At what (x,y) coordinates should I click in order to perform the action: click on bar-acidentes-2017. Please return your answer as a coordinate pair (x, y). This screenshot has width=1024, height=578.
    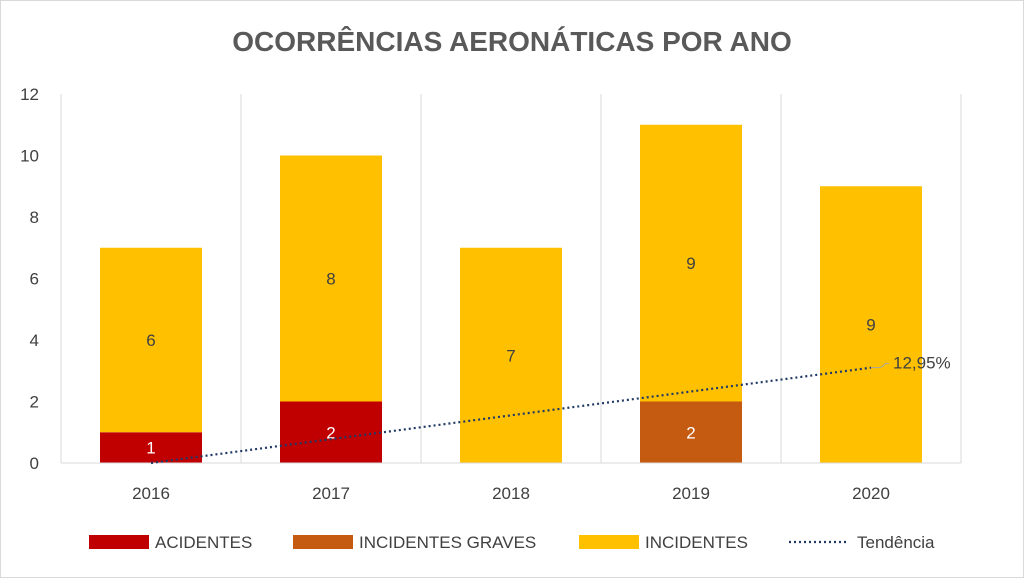
    Looking at the image, I should click on (331, 432).